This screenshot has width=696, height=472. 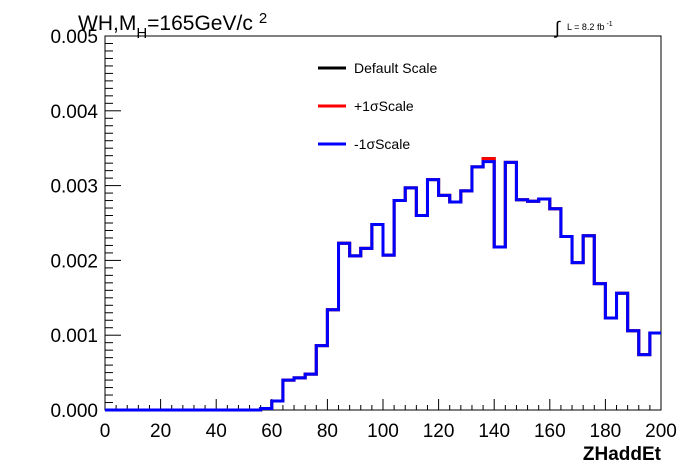 I want to click on y-tick-label: 0.004, so click(x=74, y=112).